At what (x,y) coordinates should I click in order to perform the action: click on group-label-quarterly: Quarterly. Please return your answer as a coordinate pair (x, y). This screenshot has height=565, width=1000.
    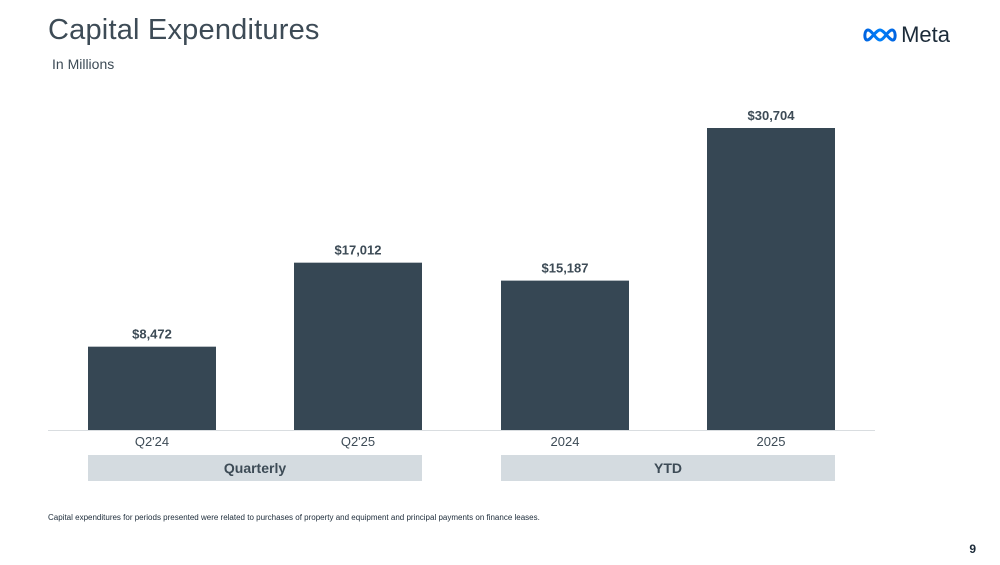
    Looking at the image, I should click on (255, 468).